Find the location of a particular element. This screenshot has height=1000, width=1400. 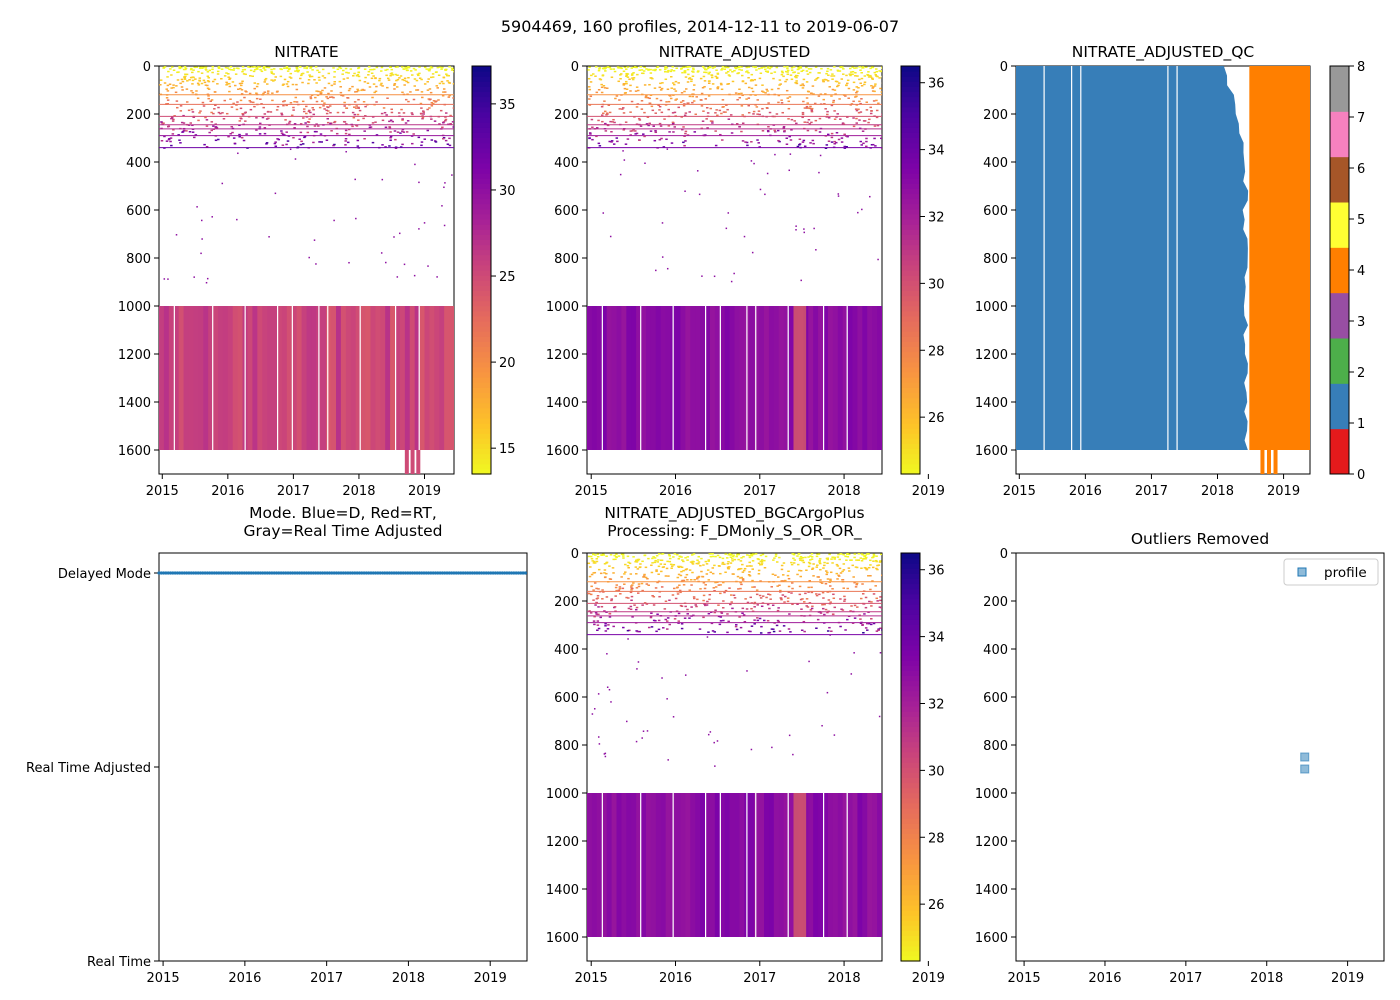

nitrate-xtick-label: 2016 is located at coordinates (227, 491).